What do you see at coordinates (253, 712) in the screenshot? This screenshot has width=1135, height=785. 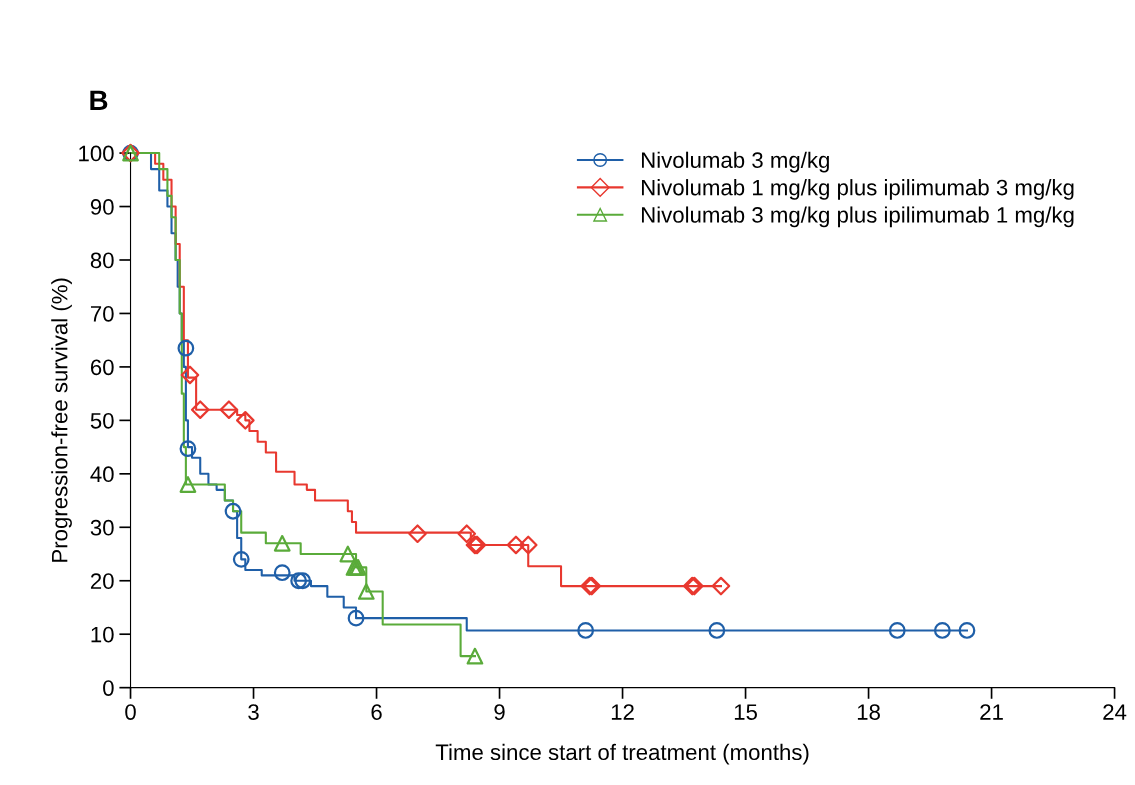 I see `x-tick-label: 3` at bounding box center [253, 712].